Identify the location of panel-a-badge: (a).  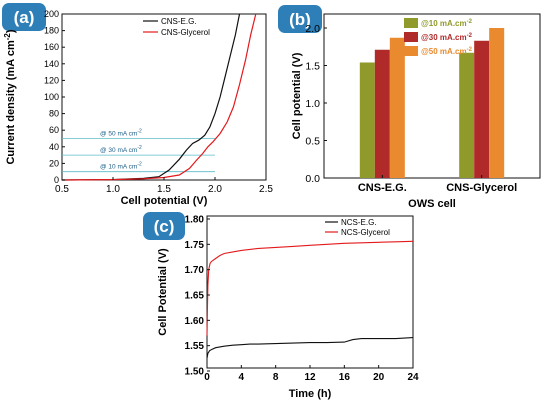
(24, 17).